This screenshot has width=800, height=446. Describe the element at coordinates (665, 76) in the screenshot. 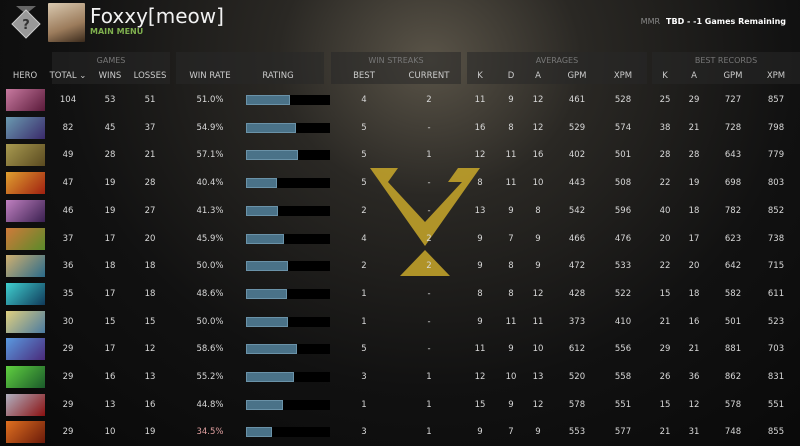

I see `column-header-best-k: K` at that location.